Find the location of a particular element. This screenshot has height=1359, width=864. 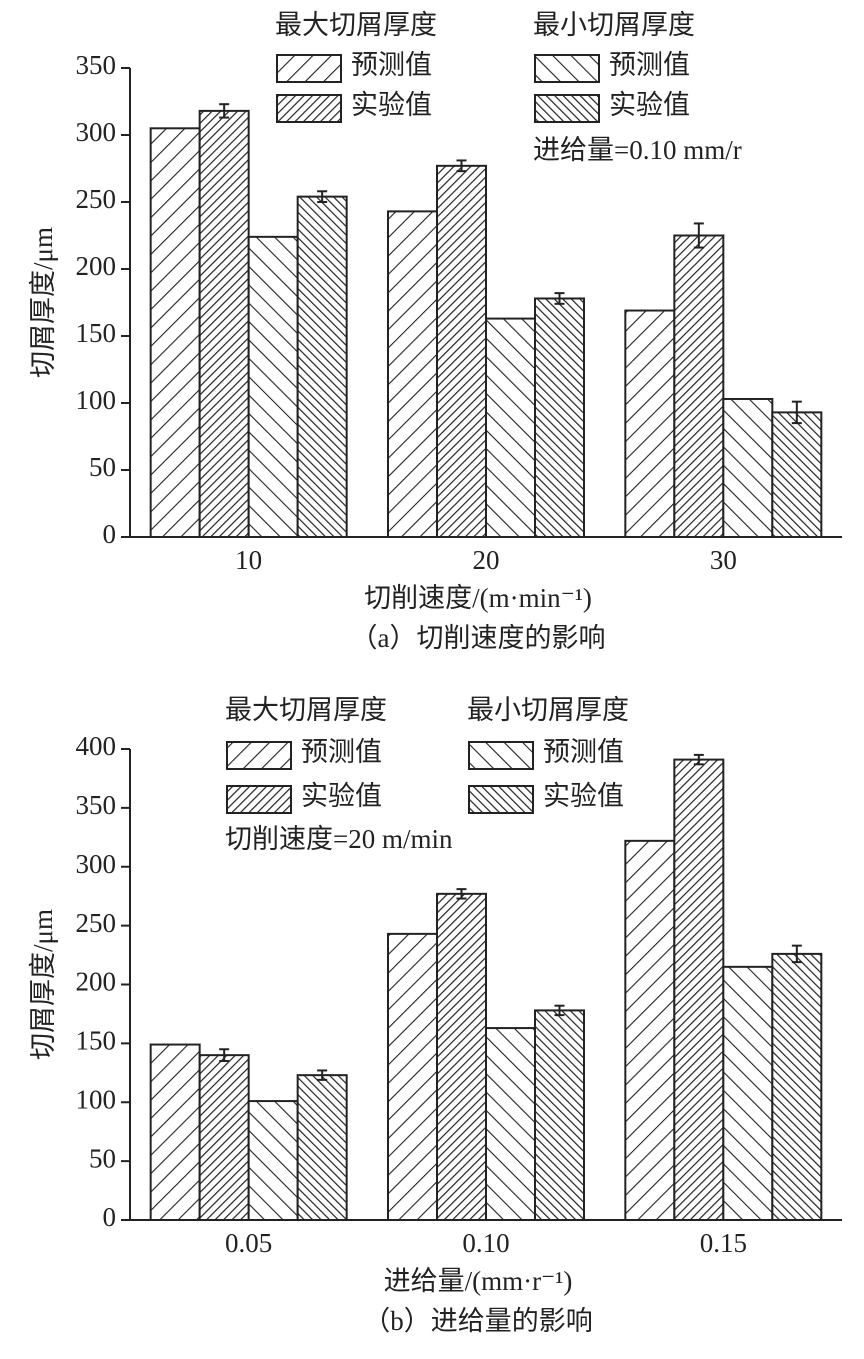

x-tick-label: 10 is located at coordinates (248, 560).